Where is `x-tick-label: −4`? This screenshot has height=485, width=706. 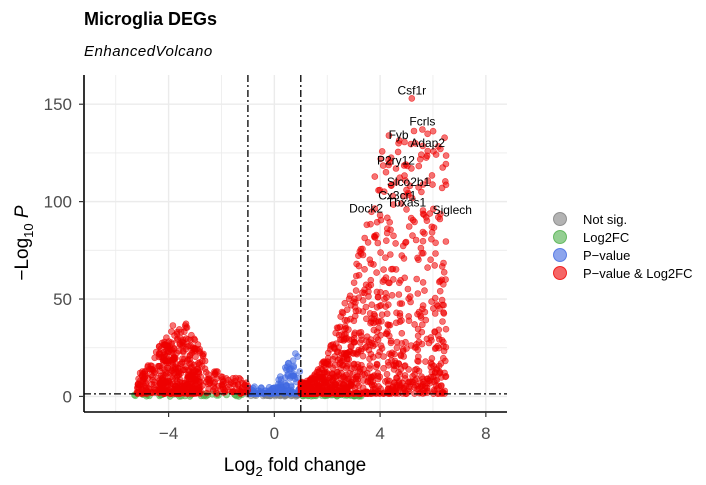
x-tick-label: −4 is located at coordinates (168, 433).